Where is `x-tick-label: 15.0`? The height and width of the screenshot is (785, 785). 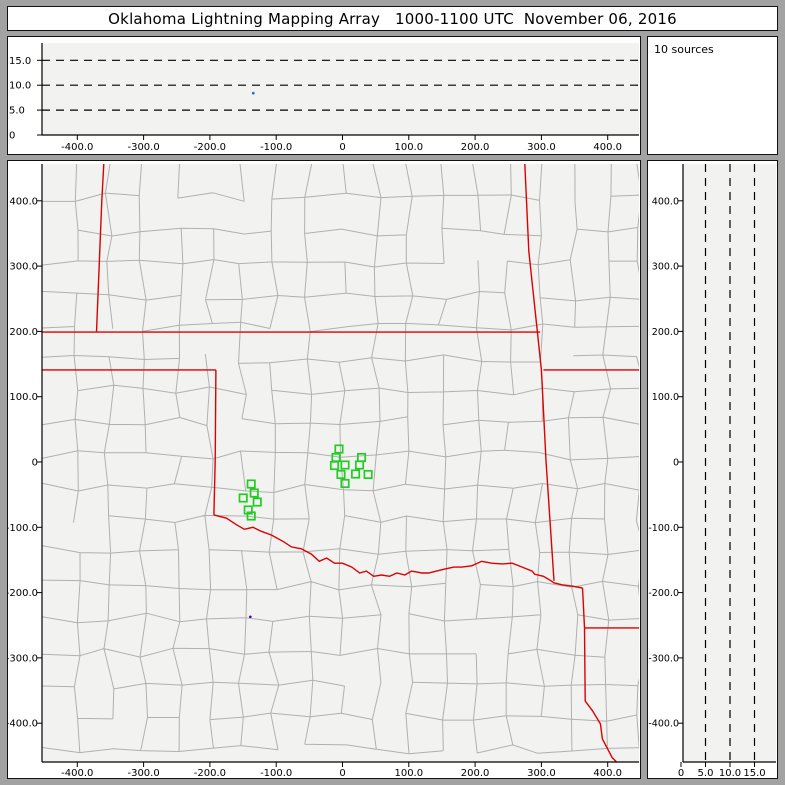
x-tick-label: 15.0 is located at coordinates (754, 773).